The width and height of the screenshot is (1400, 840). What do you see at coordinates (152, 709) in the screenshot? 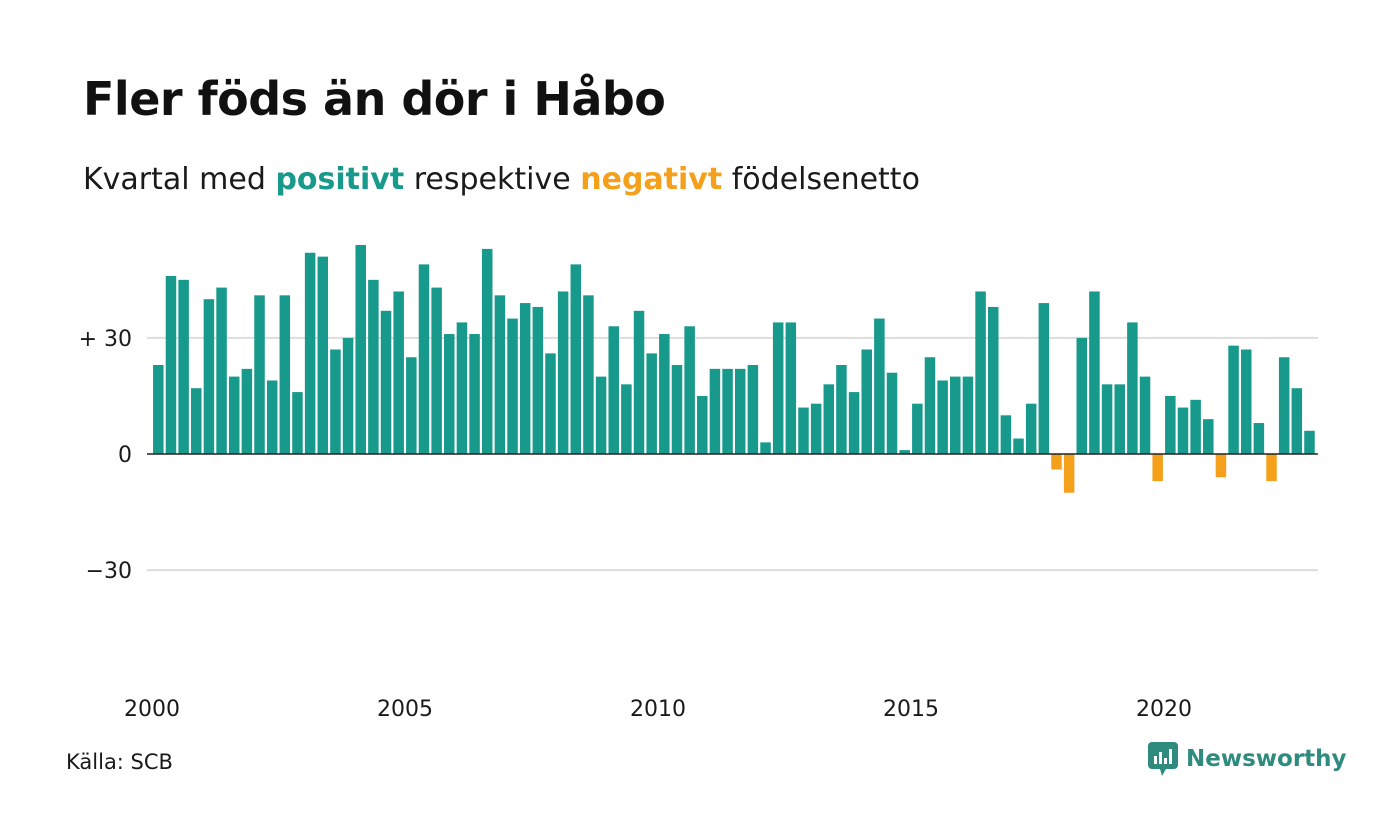
I see `x-tick-label: 2000` at bounding box center [152, 709].